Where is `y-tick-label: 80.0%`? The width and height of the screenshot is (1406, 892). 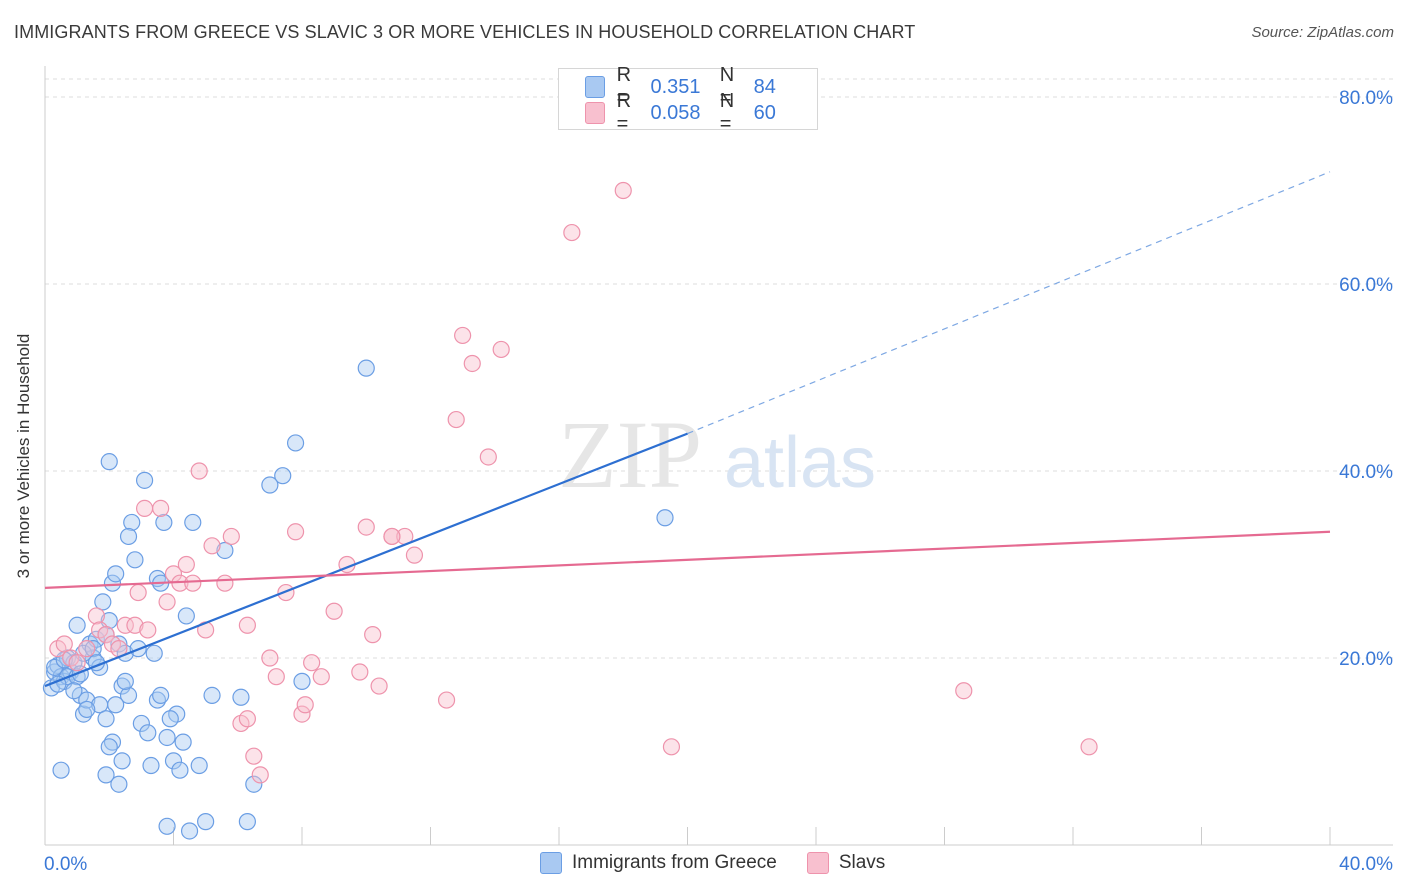 y-tick-label: 80.0% is located at coordinates (1366, 98).